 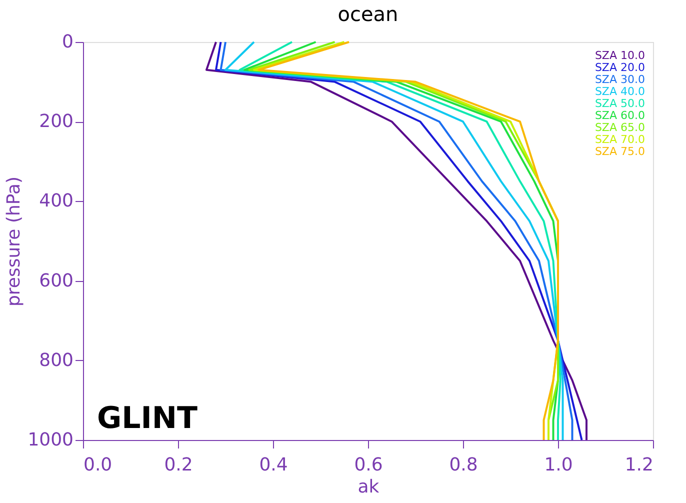 I want to click on text: SZA 60.0, so click(x=619, y=115).